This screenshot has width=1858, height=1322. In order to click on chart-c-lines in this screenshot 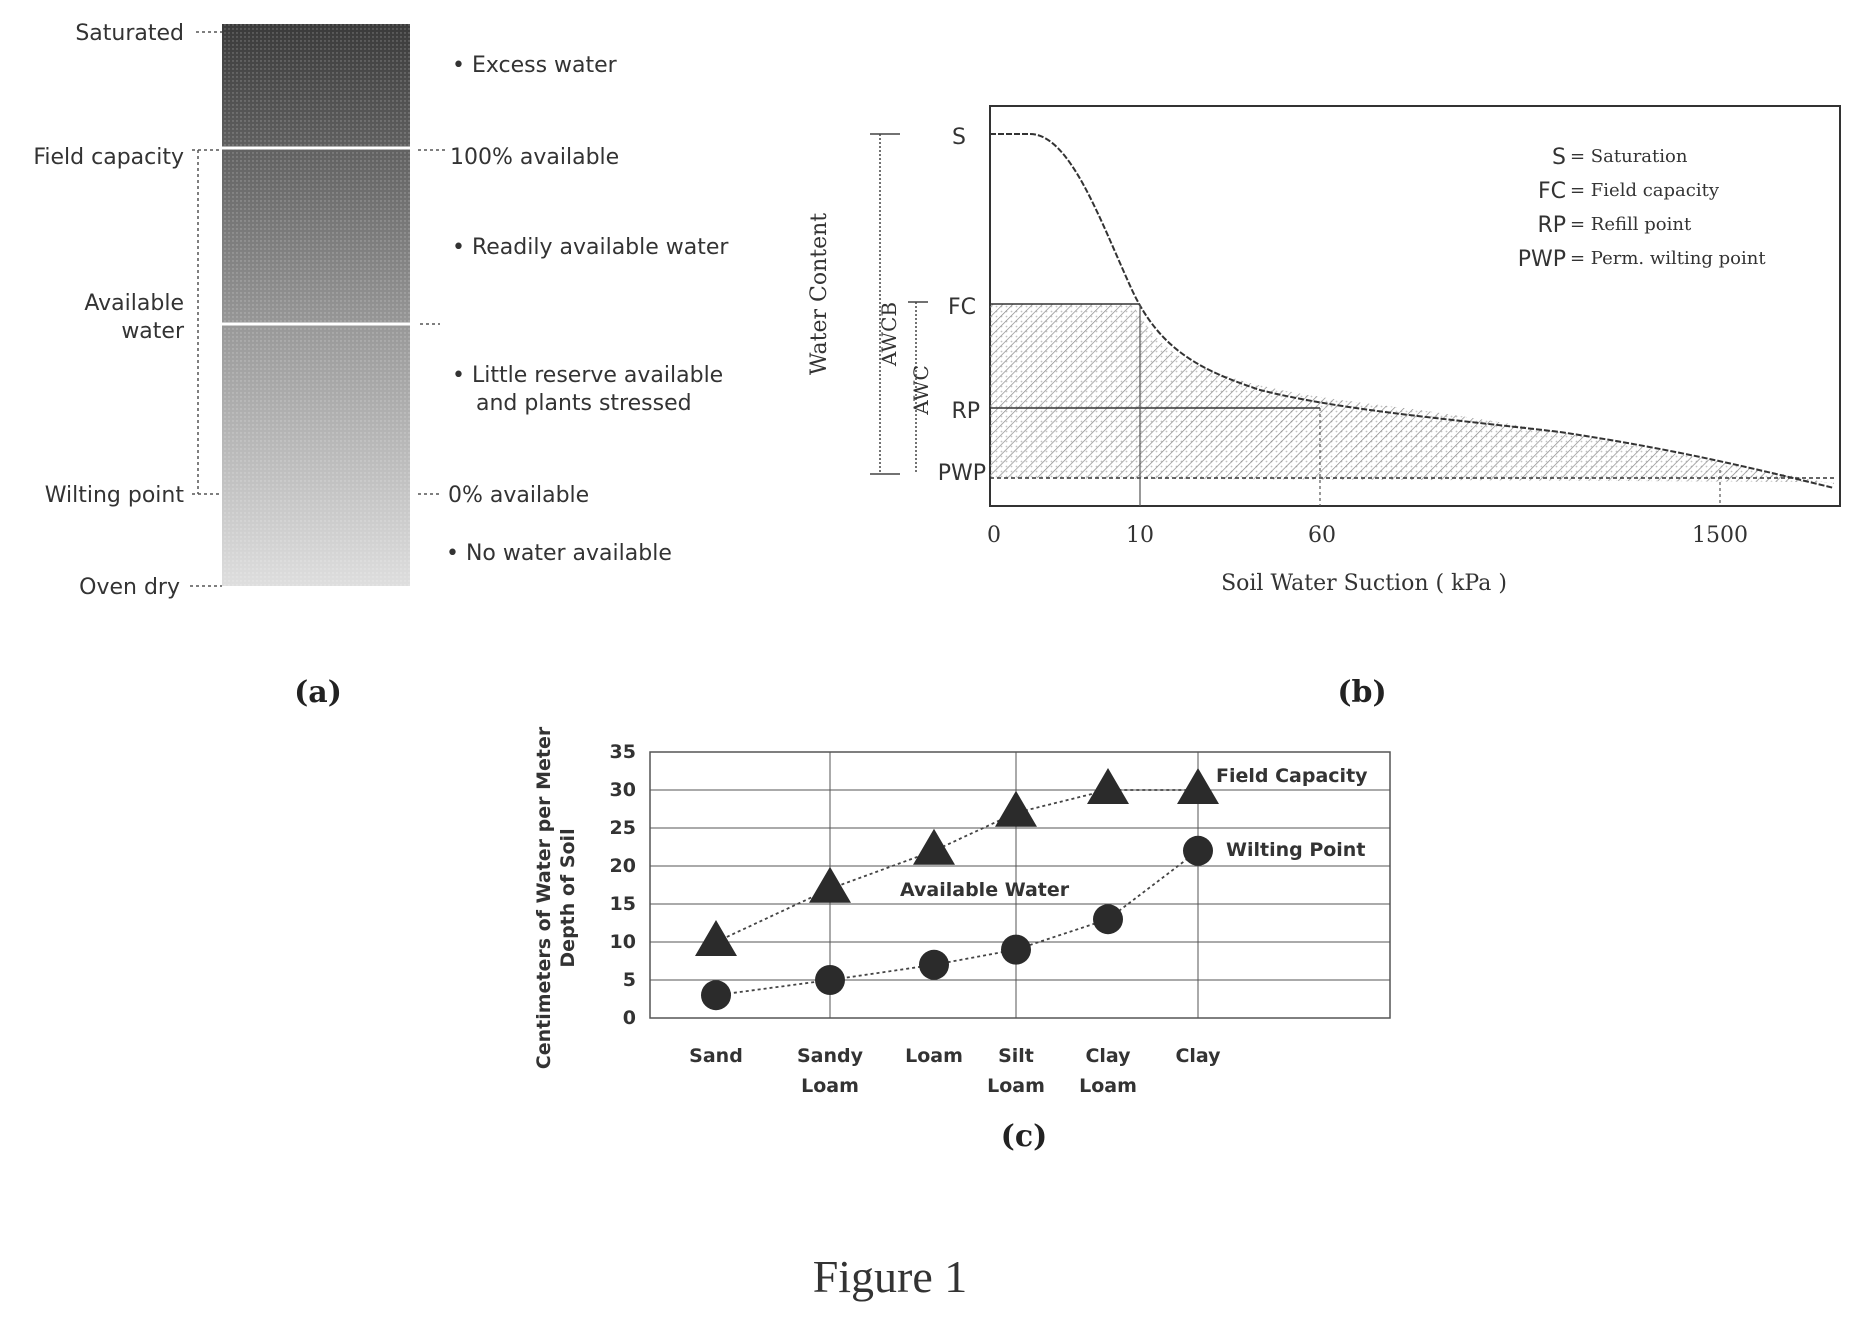, I will do `click(957, 893)`.